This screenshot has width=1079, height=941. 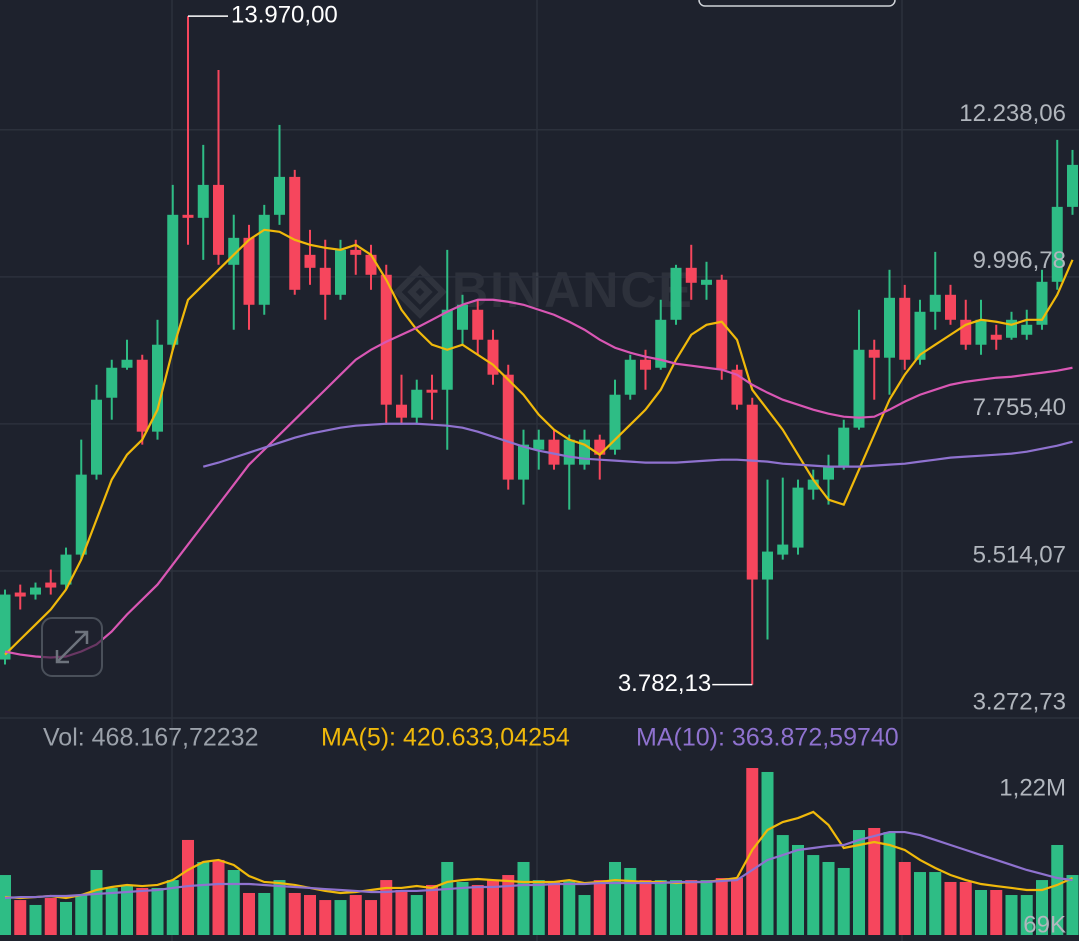 What do you see at coordinates (1019, 554) in the screenshot?
I see `y-tick-label: 5.514,07` at bounding box center [1019, 554].